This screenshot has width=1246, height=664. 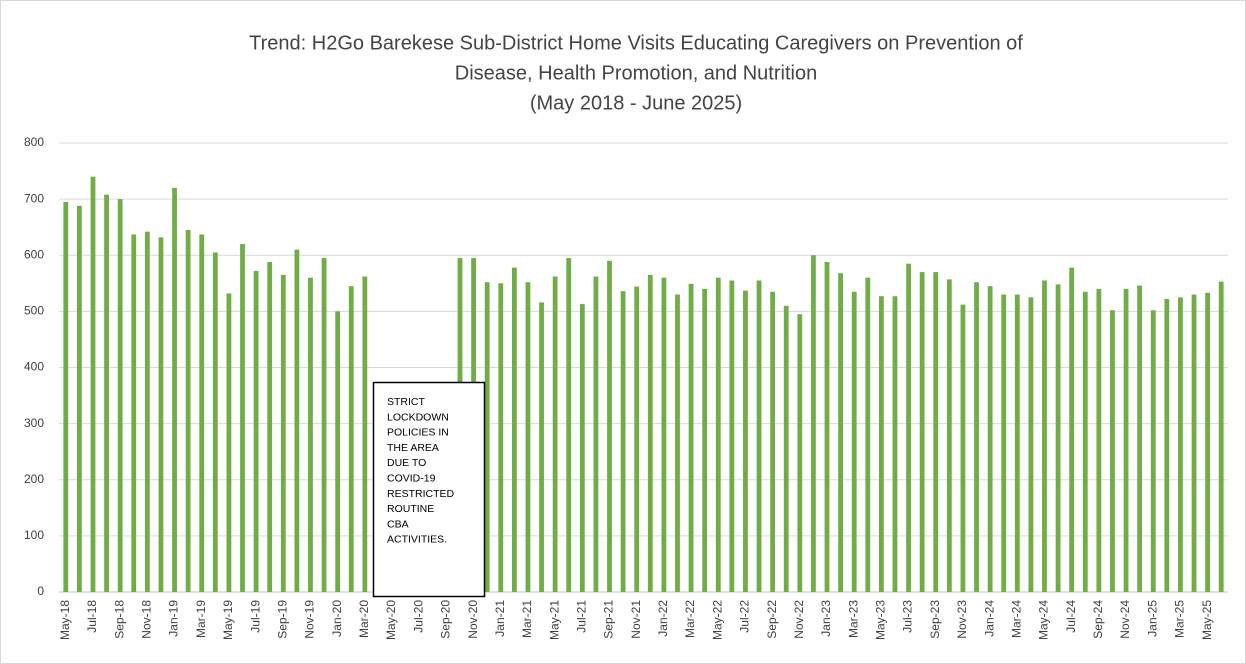 I want to click on annotation-box, so click(x=429, y=489).